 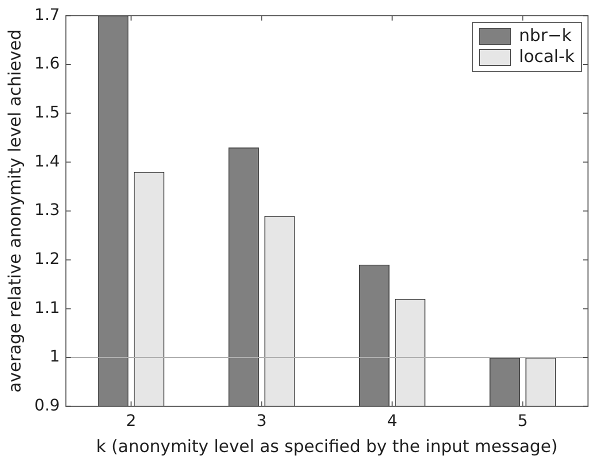 I want to click on legend-label: local-k, so click(x=547, y=57).